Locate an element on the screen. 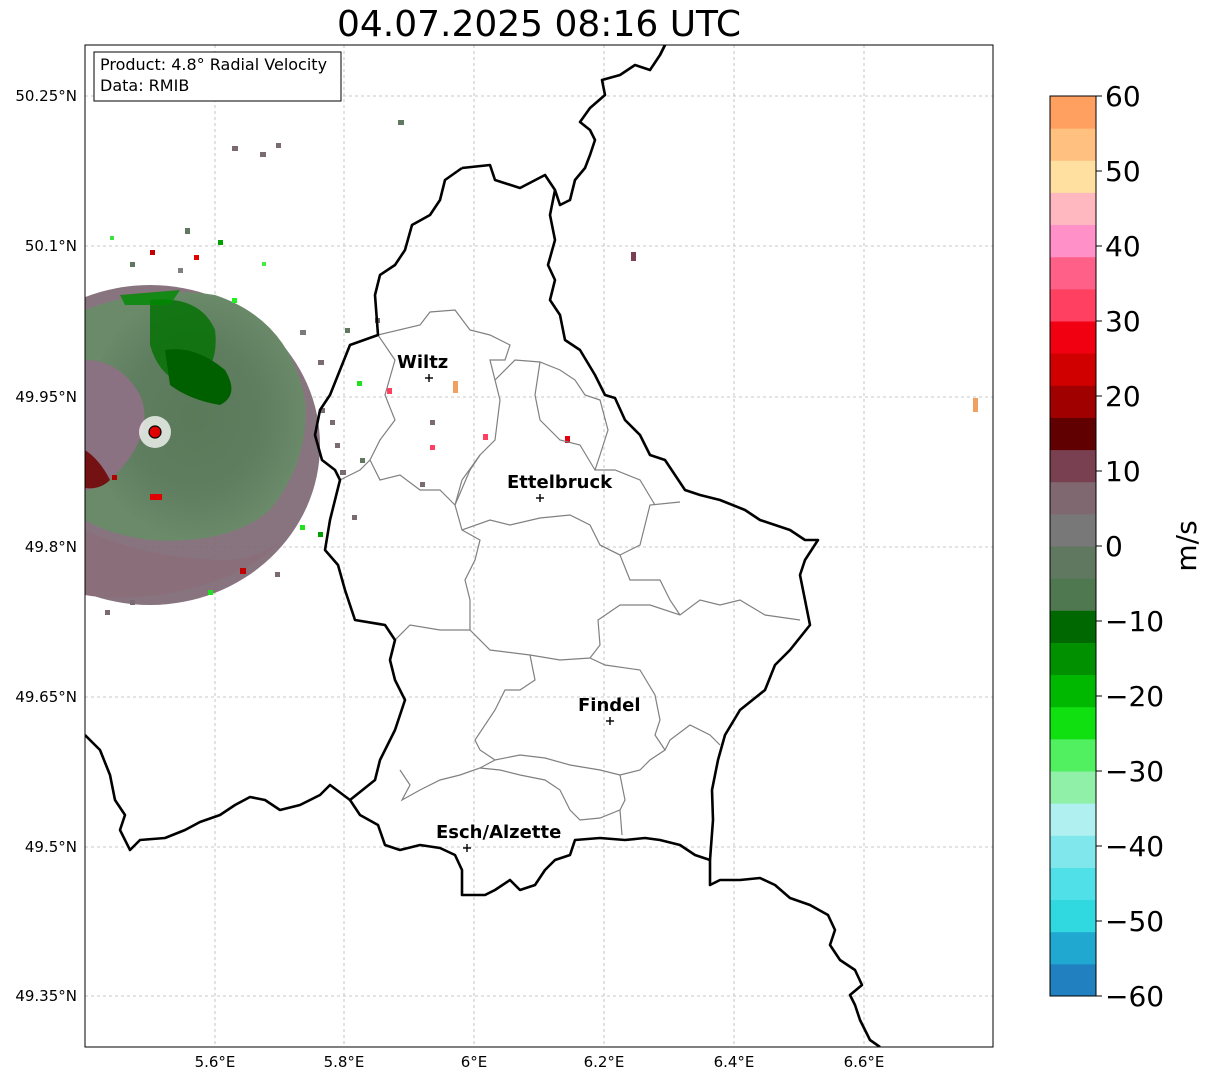 Image resolution: width=1207 pixels, height=1081 pixels. colorbar-tick-label: 30 is located at coordinates (1123, 321).